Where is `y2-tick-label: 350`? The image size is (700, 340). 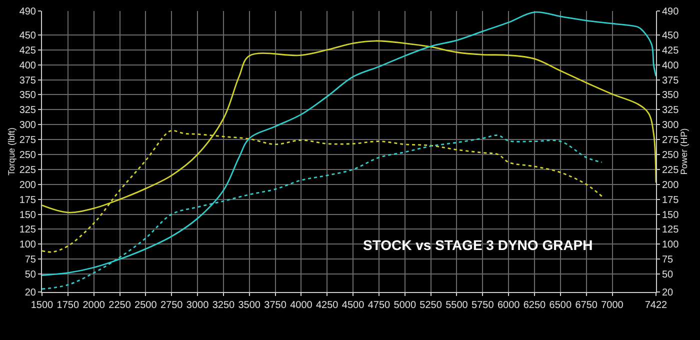
y2-tick-label: 350 is located at coordinates (671, 96).